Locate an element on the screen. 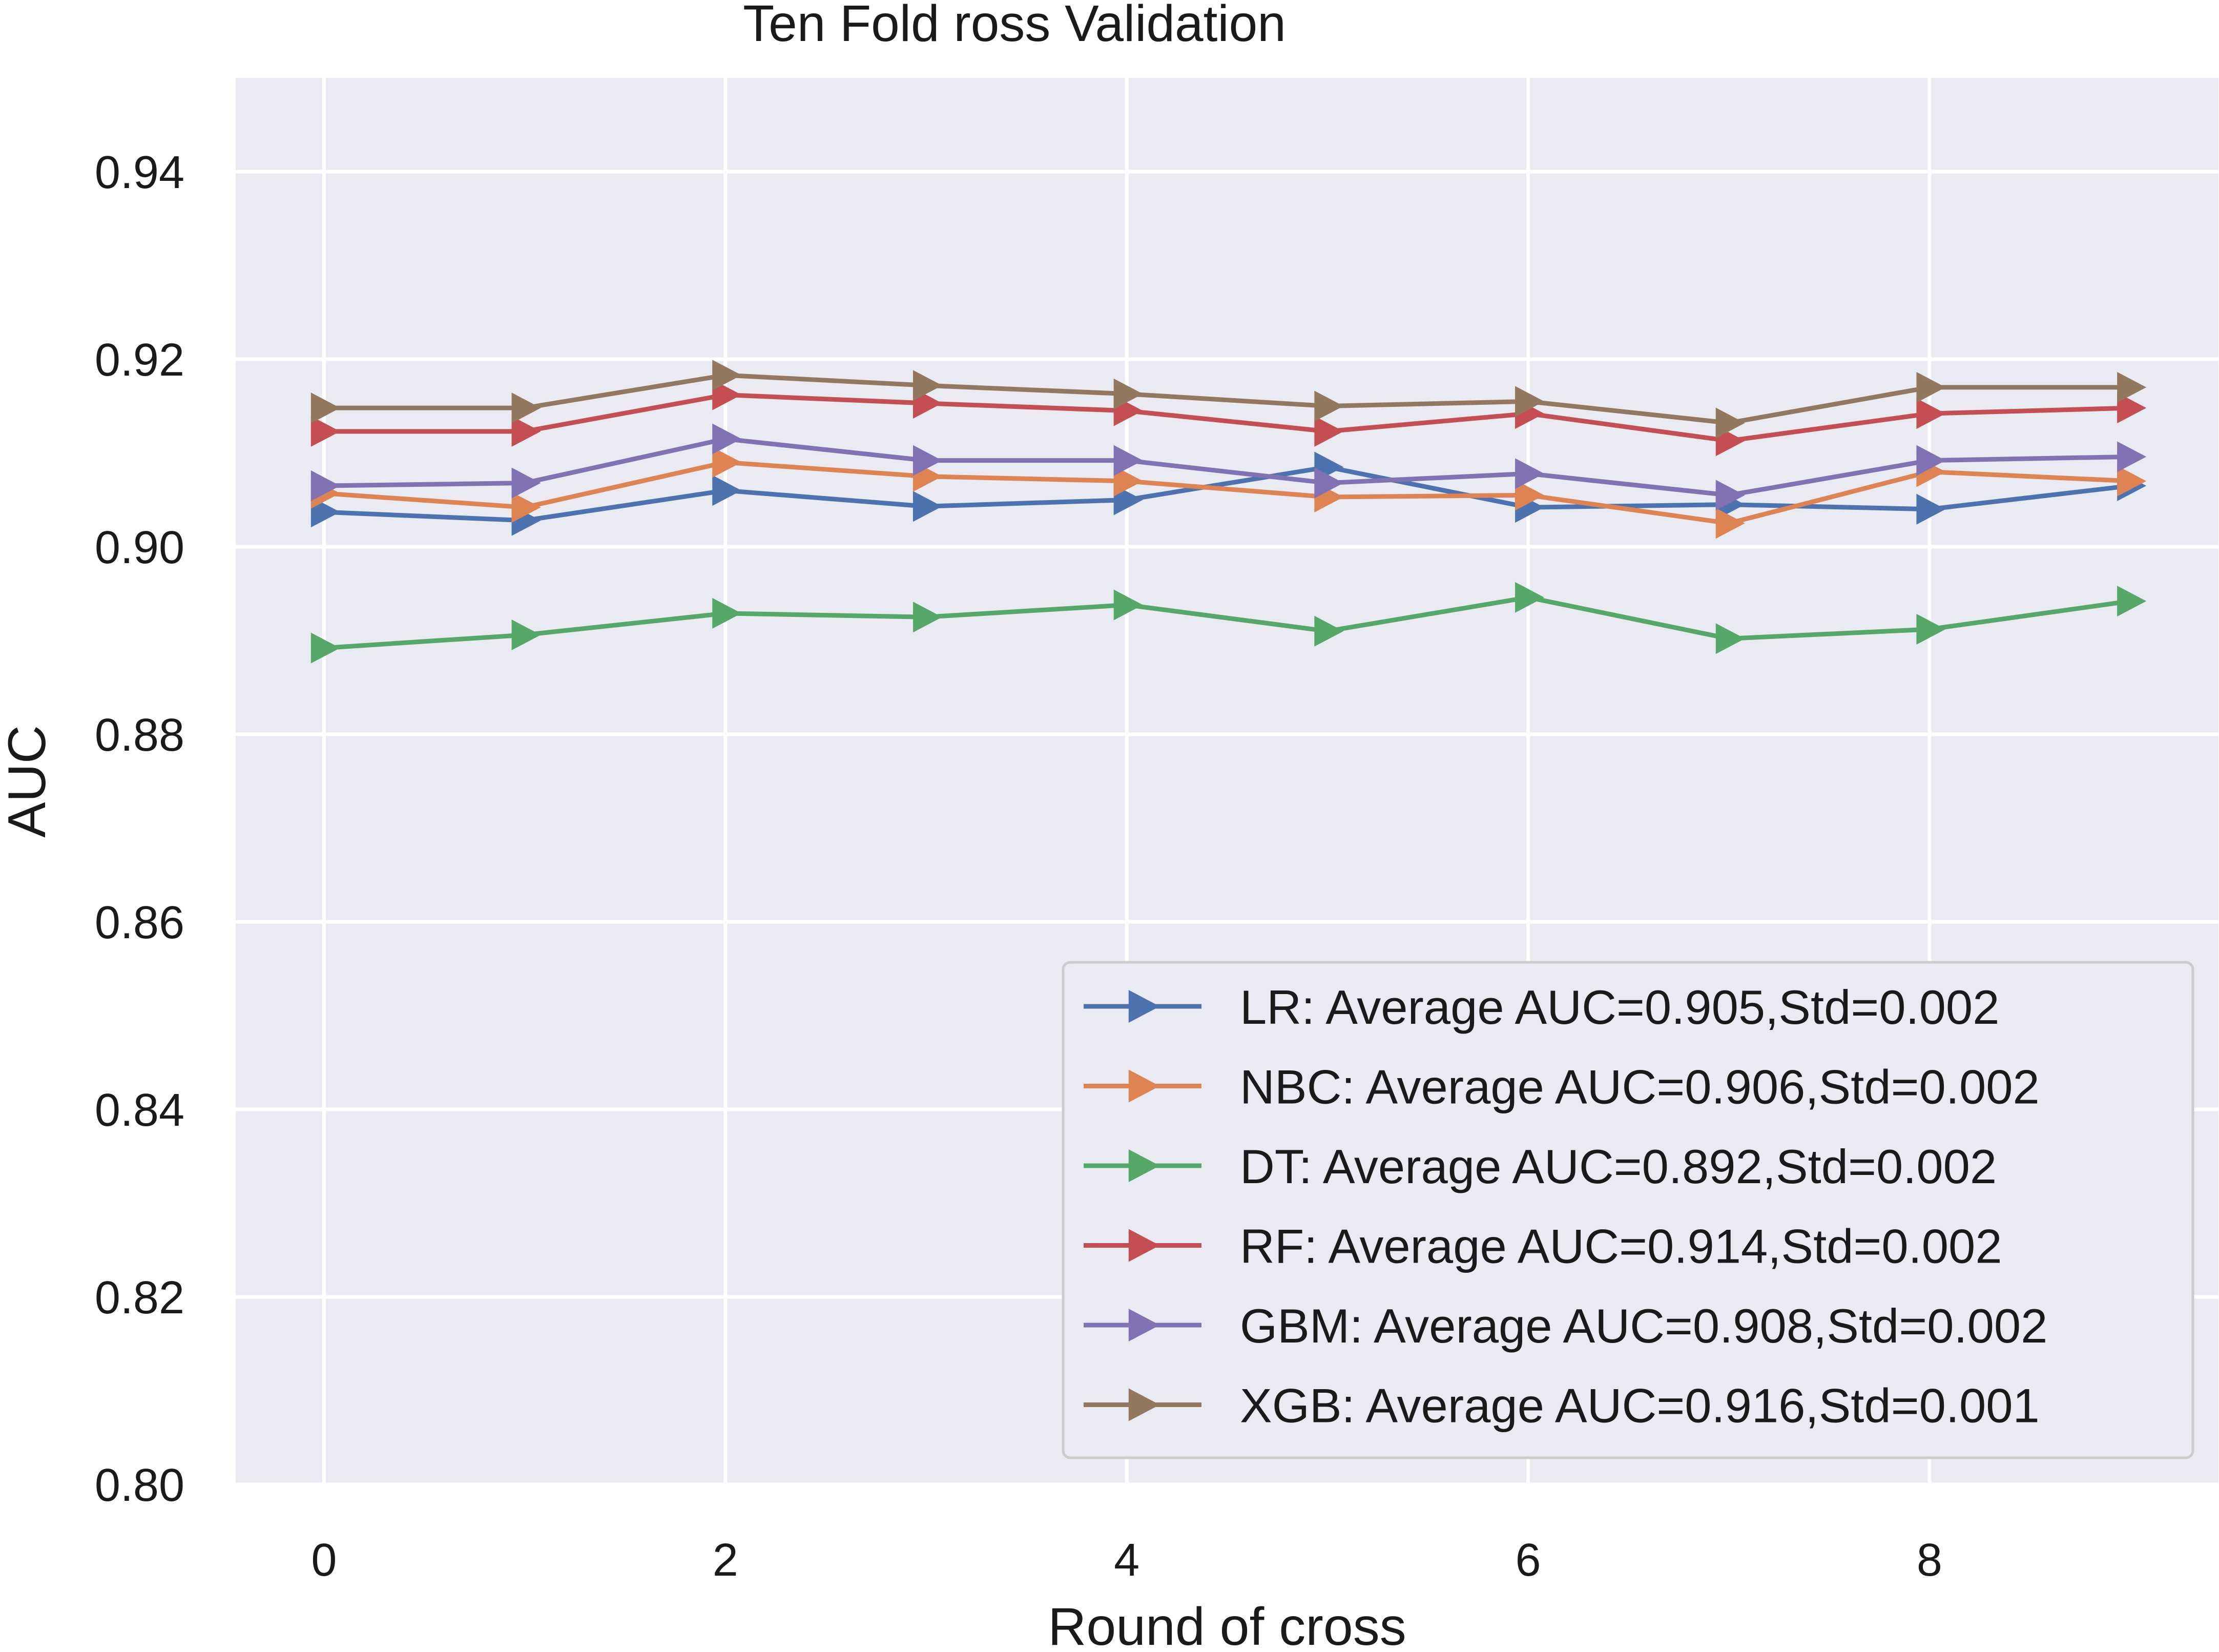 This screenshot has width=2219, height=1652. x-axis-label: Round of cross is located at coordinates (1227, 1624).